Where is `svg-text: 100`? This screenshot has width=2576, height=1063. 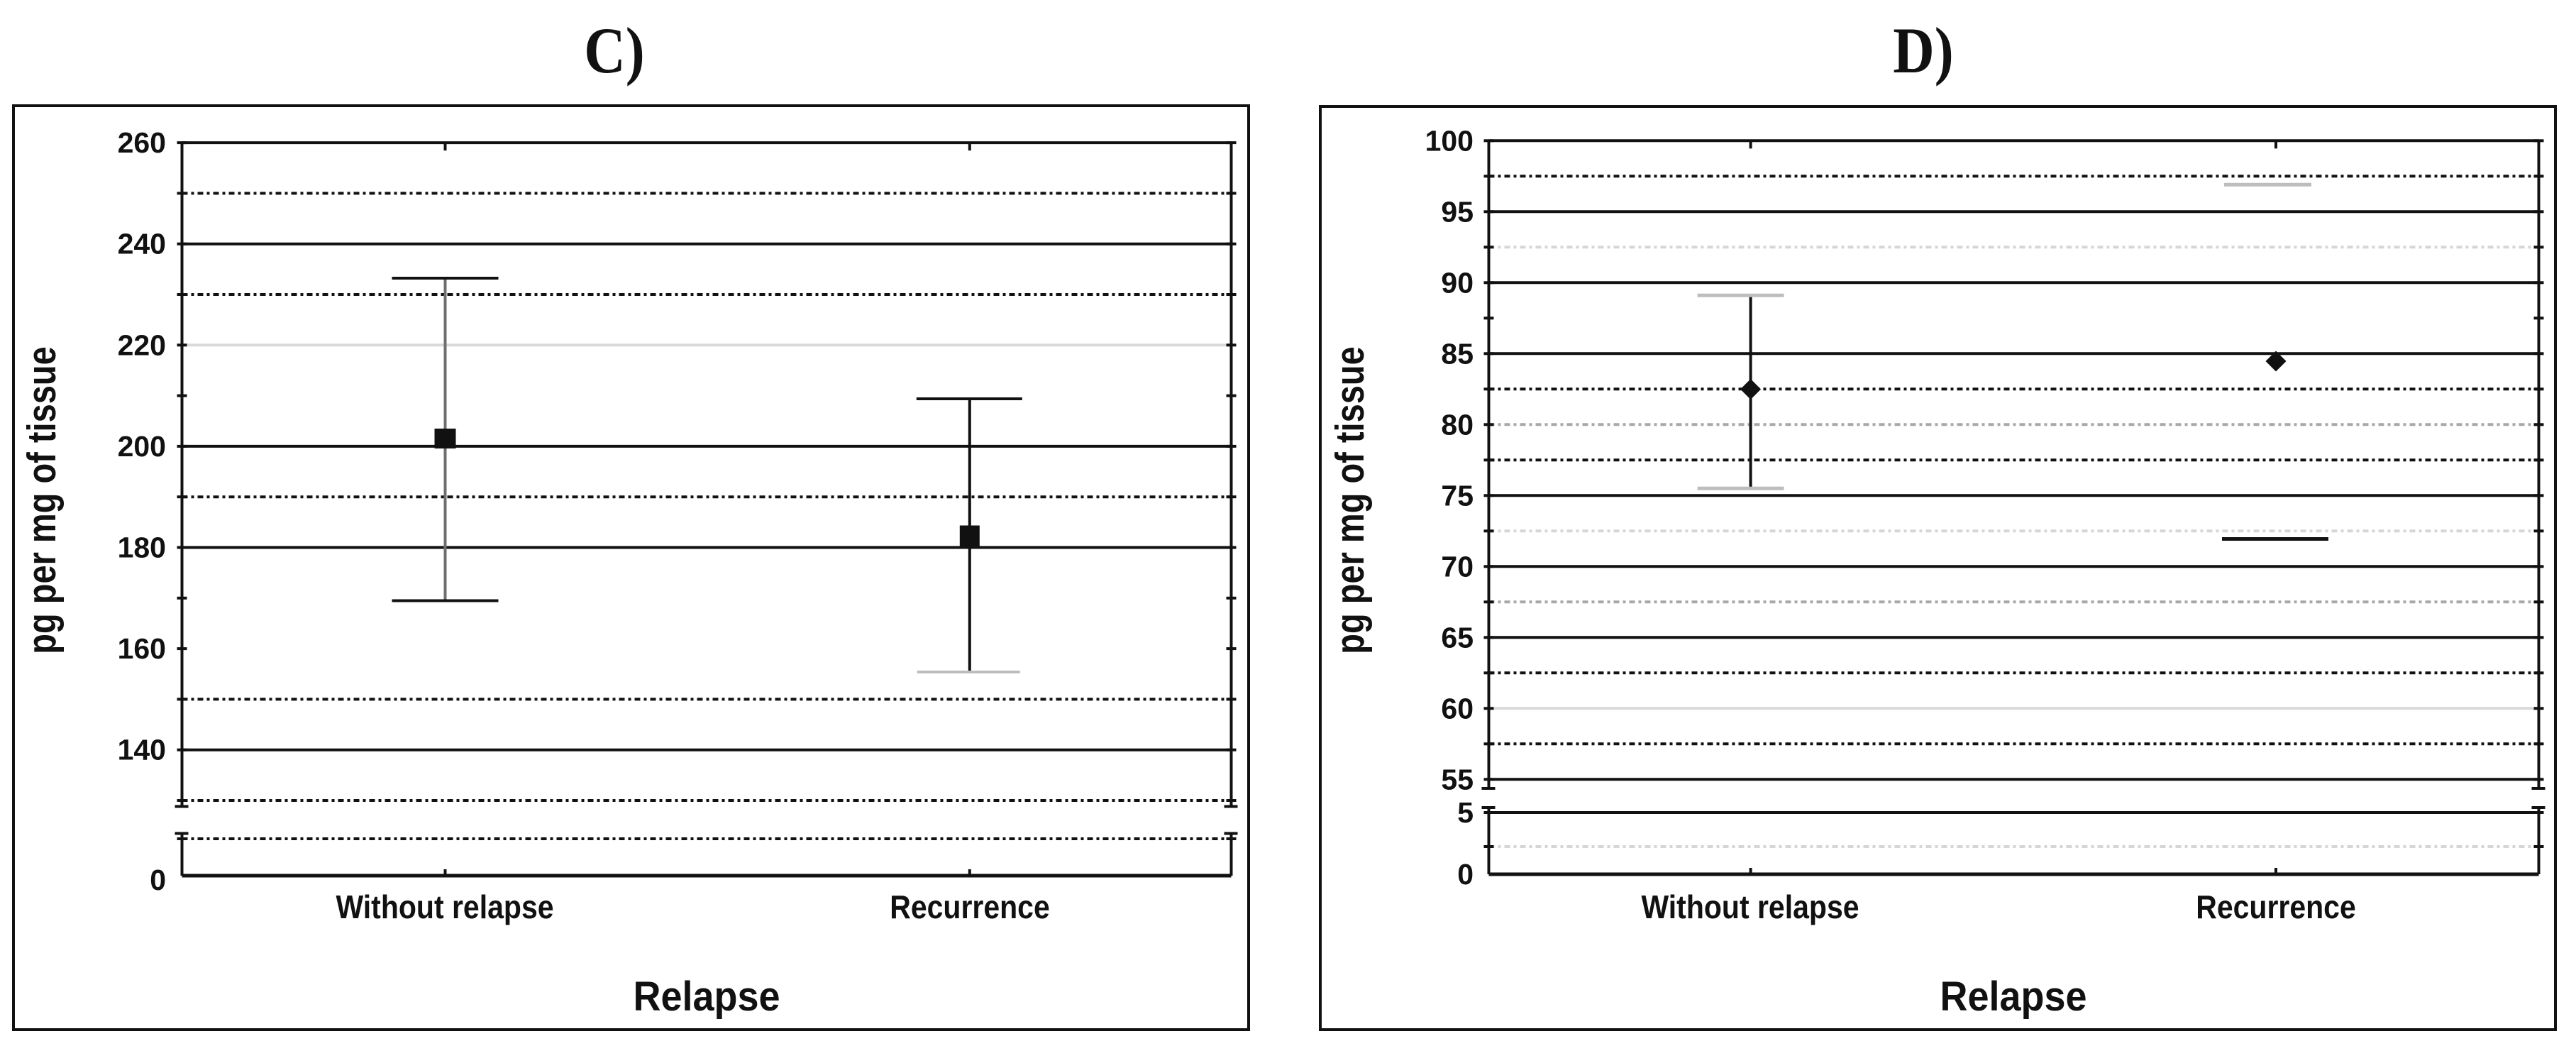
svg-text: 100 is located at coordinates (1449, 140).